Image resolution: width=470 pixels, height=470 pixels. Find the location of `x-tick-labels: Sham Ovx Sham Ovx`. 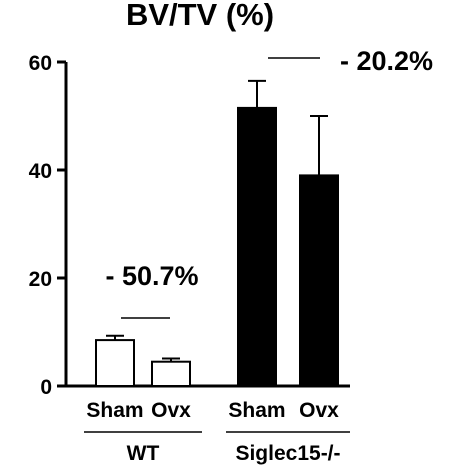

x-tick-labels: Sham Ovx Sham Ovx is located at coordinates (212, 410).